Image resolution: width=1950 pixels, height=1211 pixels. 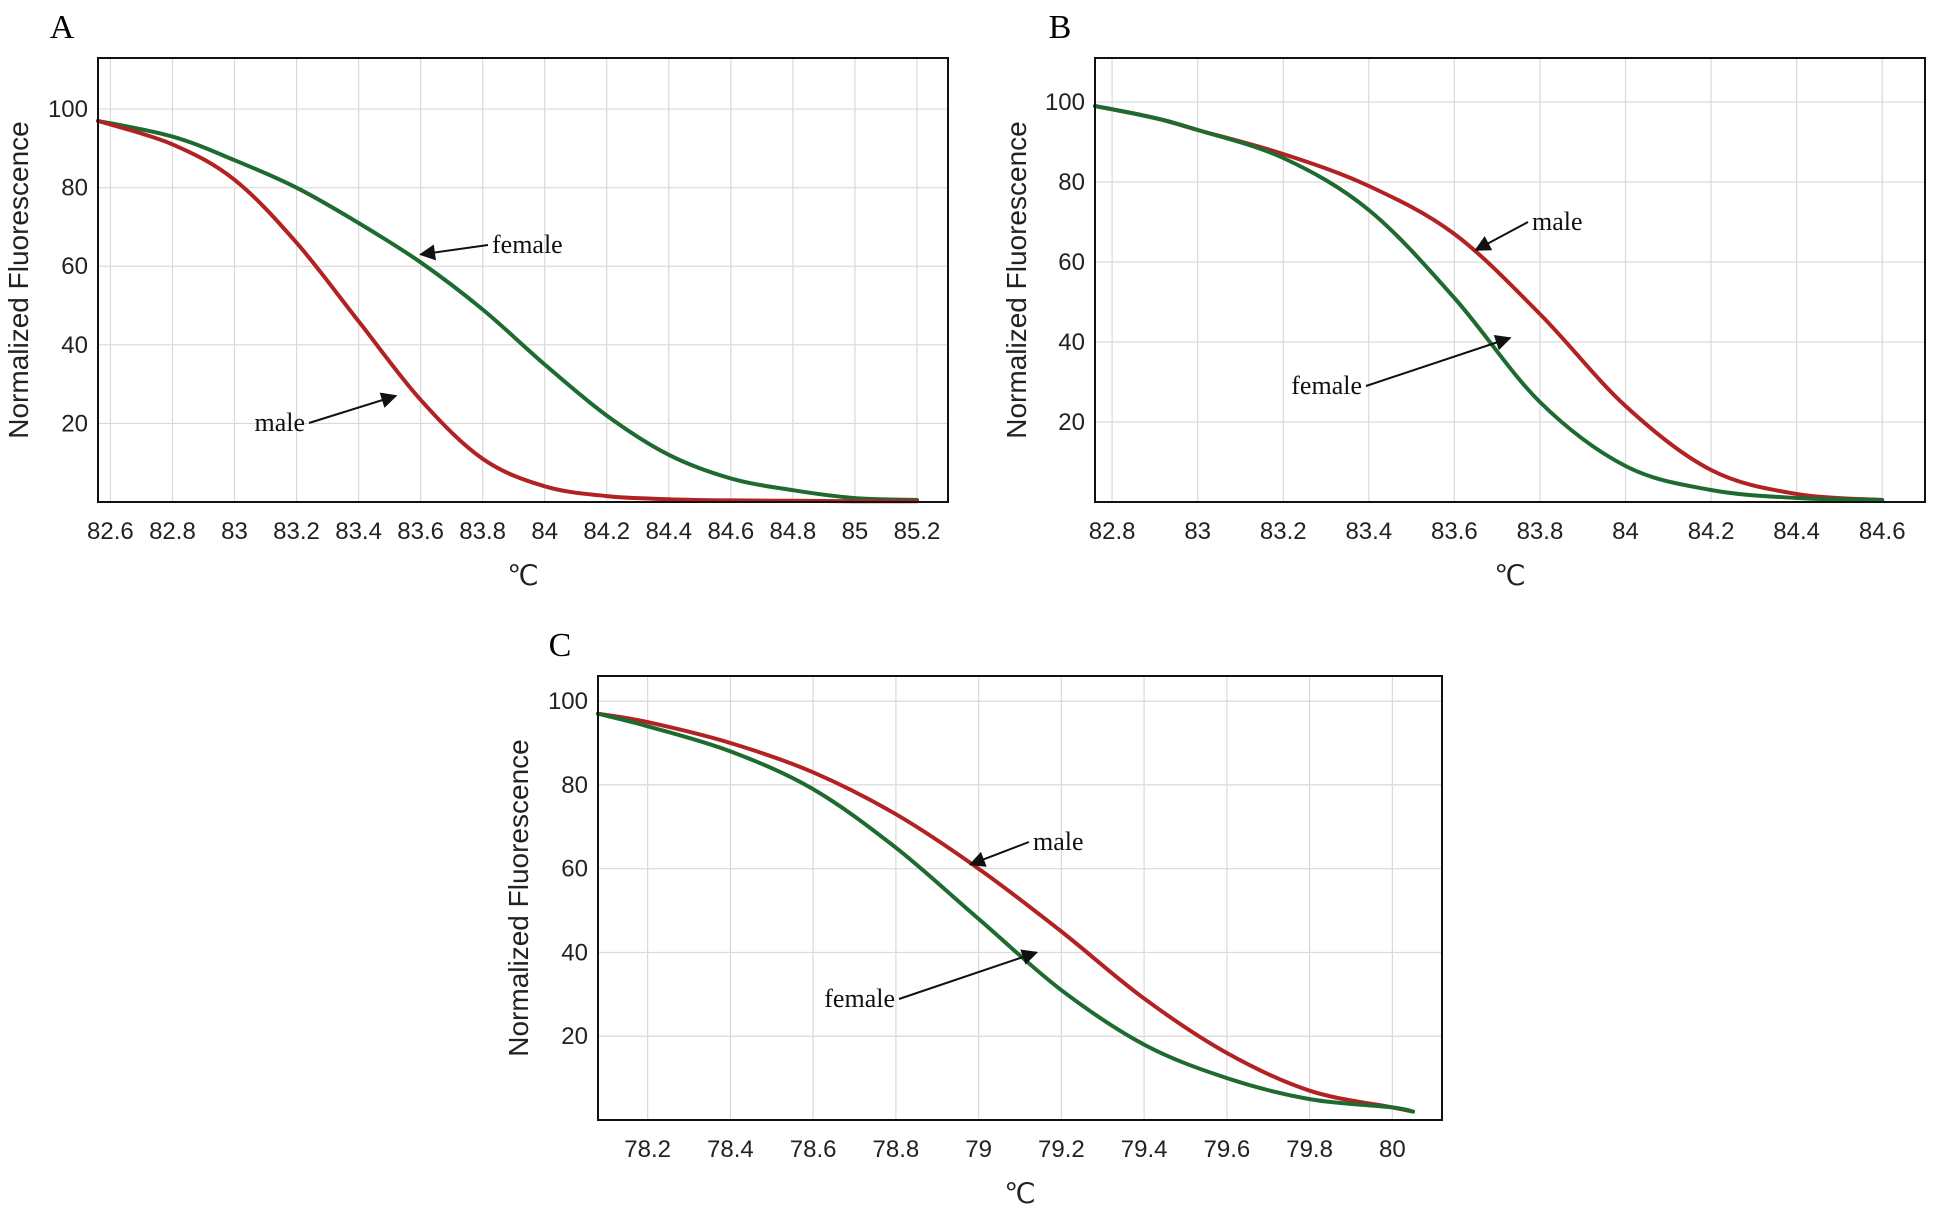 I want to click on chart-b-x-tick-label: 84.4, so click(x=1796, y=531).